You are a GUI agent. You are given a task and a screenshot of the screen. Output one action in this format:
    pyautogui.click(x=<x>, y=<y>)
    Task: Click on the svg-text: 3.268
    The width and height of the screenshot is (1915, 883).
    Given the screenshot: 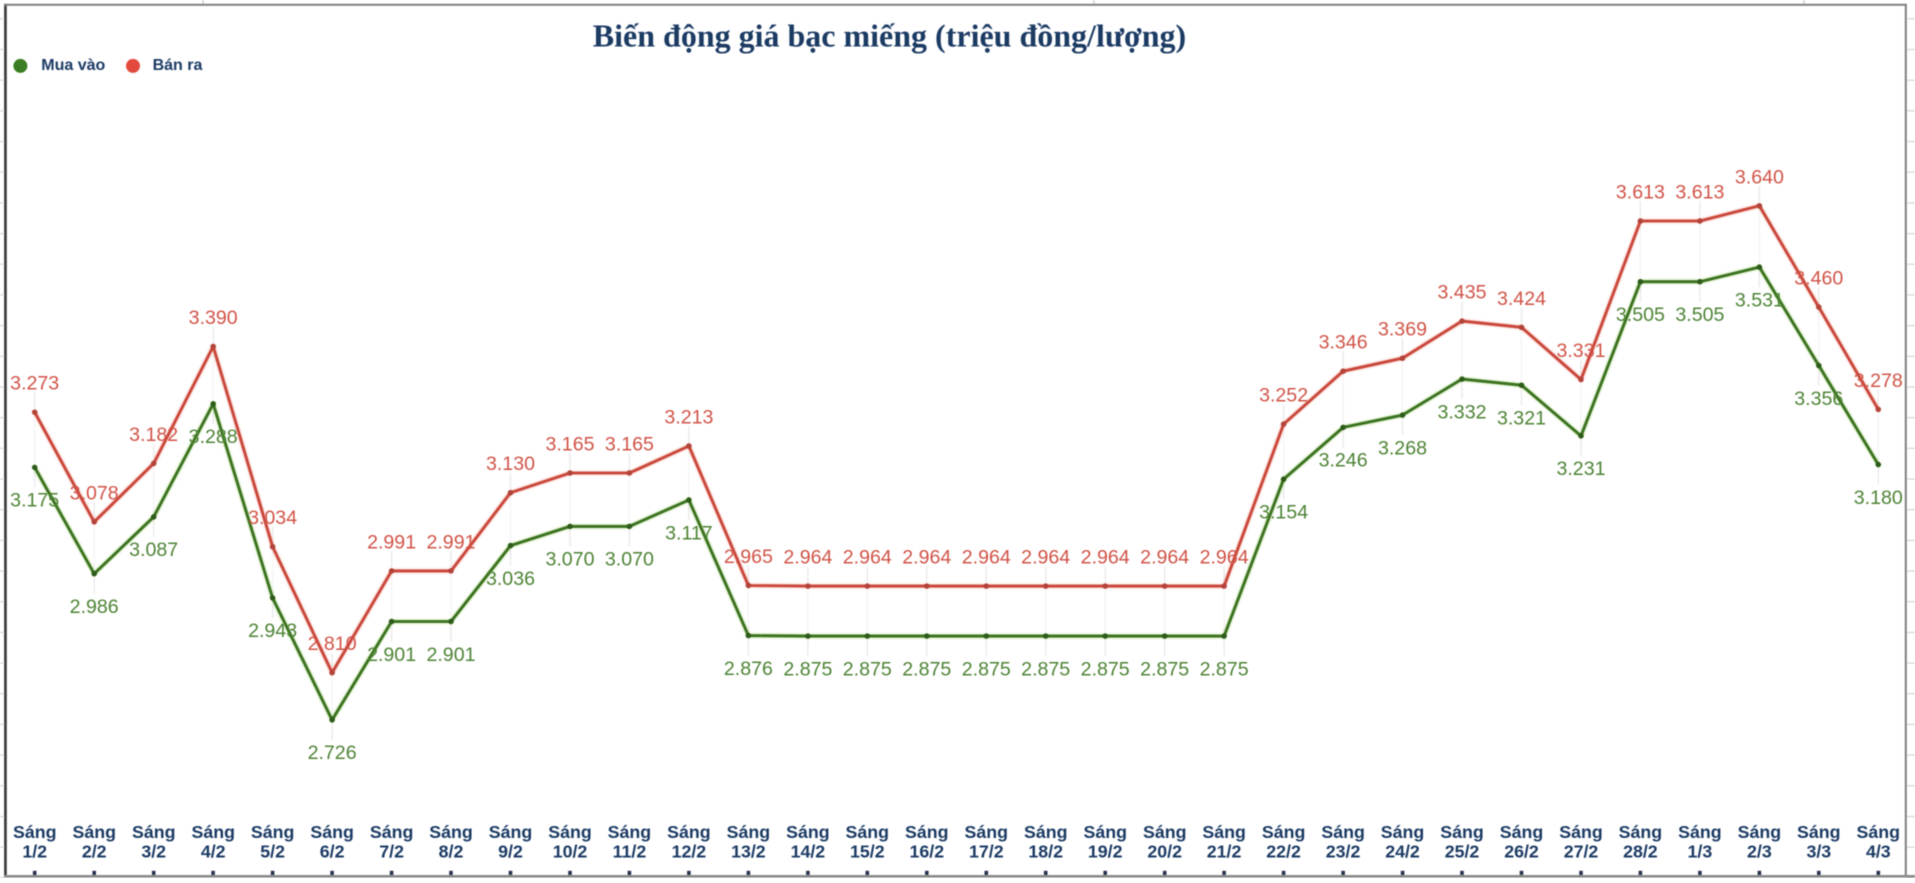 What is the action you would take?
    pyautogui.click(x=1402, y=448)
    